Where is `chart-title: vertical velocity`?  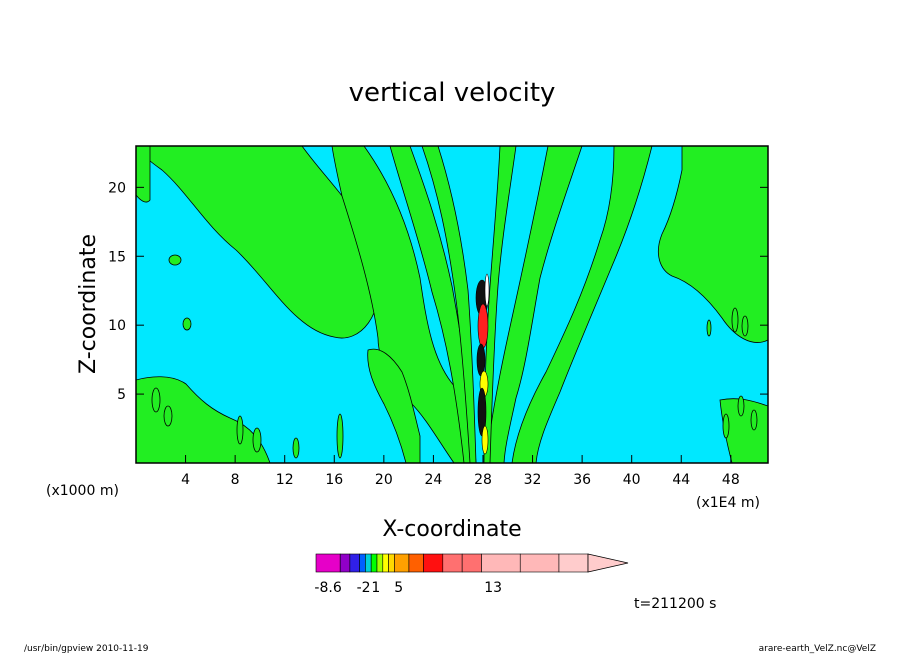
chart-title: vertical velocity is located at coordinates (452, 93).